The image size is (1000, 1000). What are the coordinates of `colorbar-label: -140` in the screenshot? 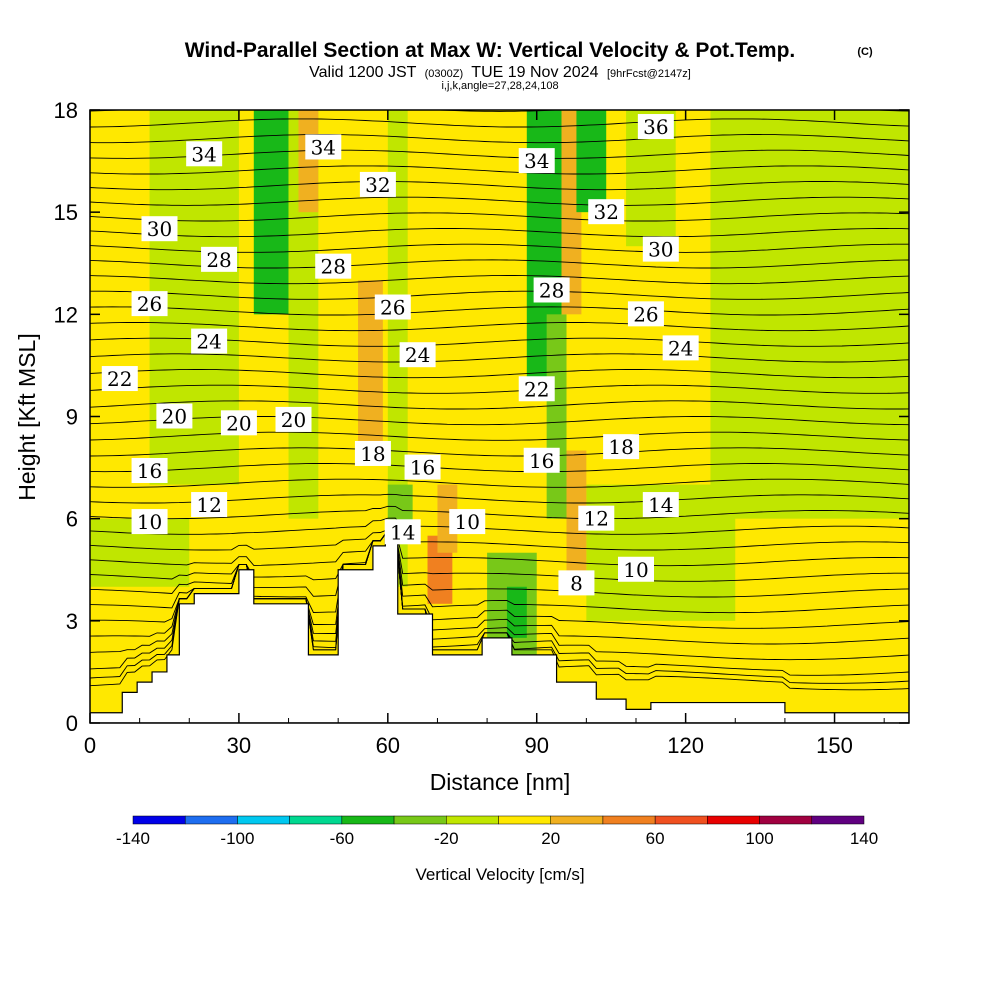 It's located at (133, 838).